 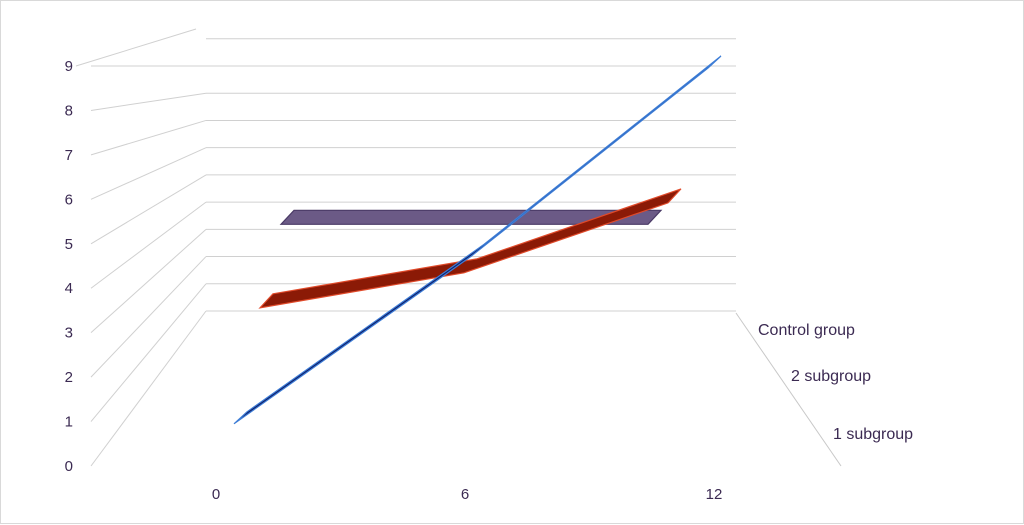 What do you see at coordinates (69, 266) in the screenshot?
I see `y-axis-ticks: 0 1 2 3 4 5 6 7 8 9` at bounding box center [69, 266].